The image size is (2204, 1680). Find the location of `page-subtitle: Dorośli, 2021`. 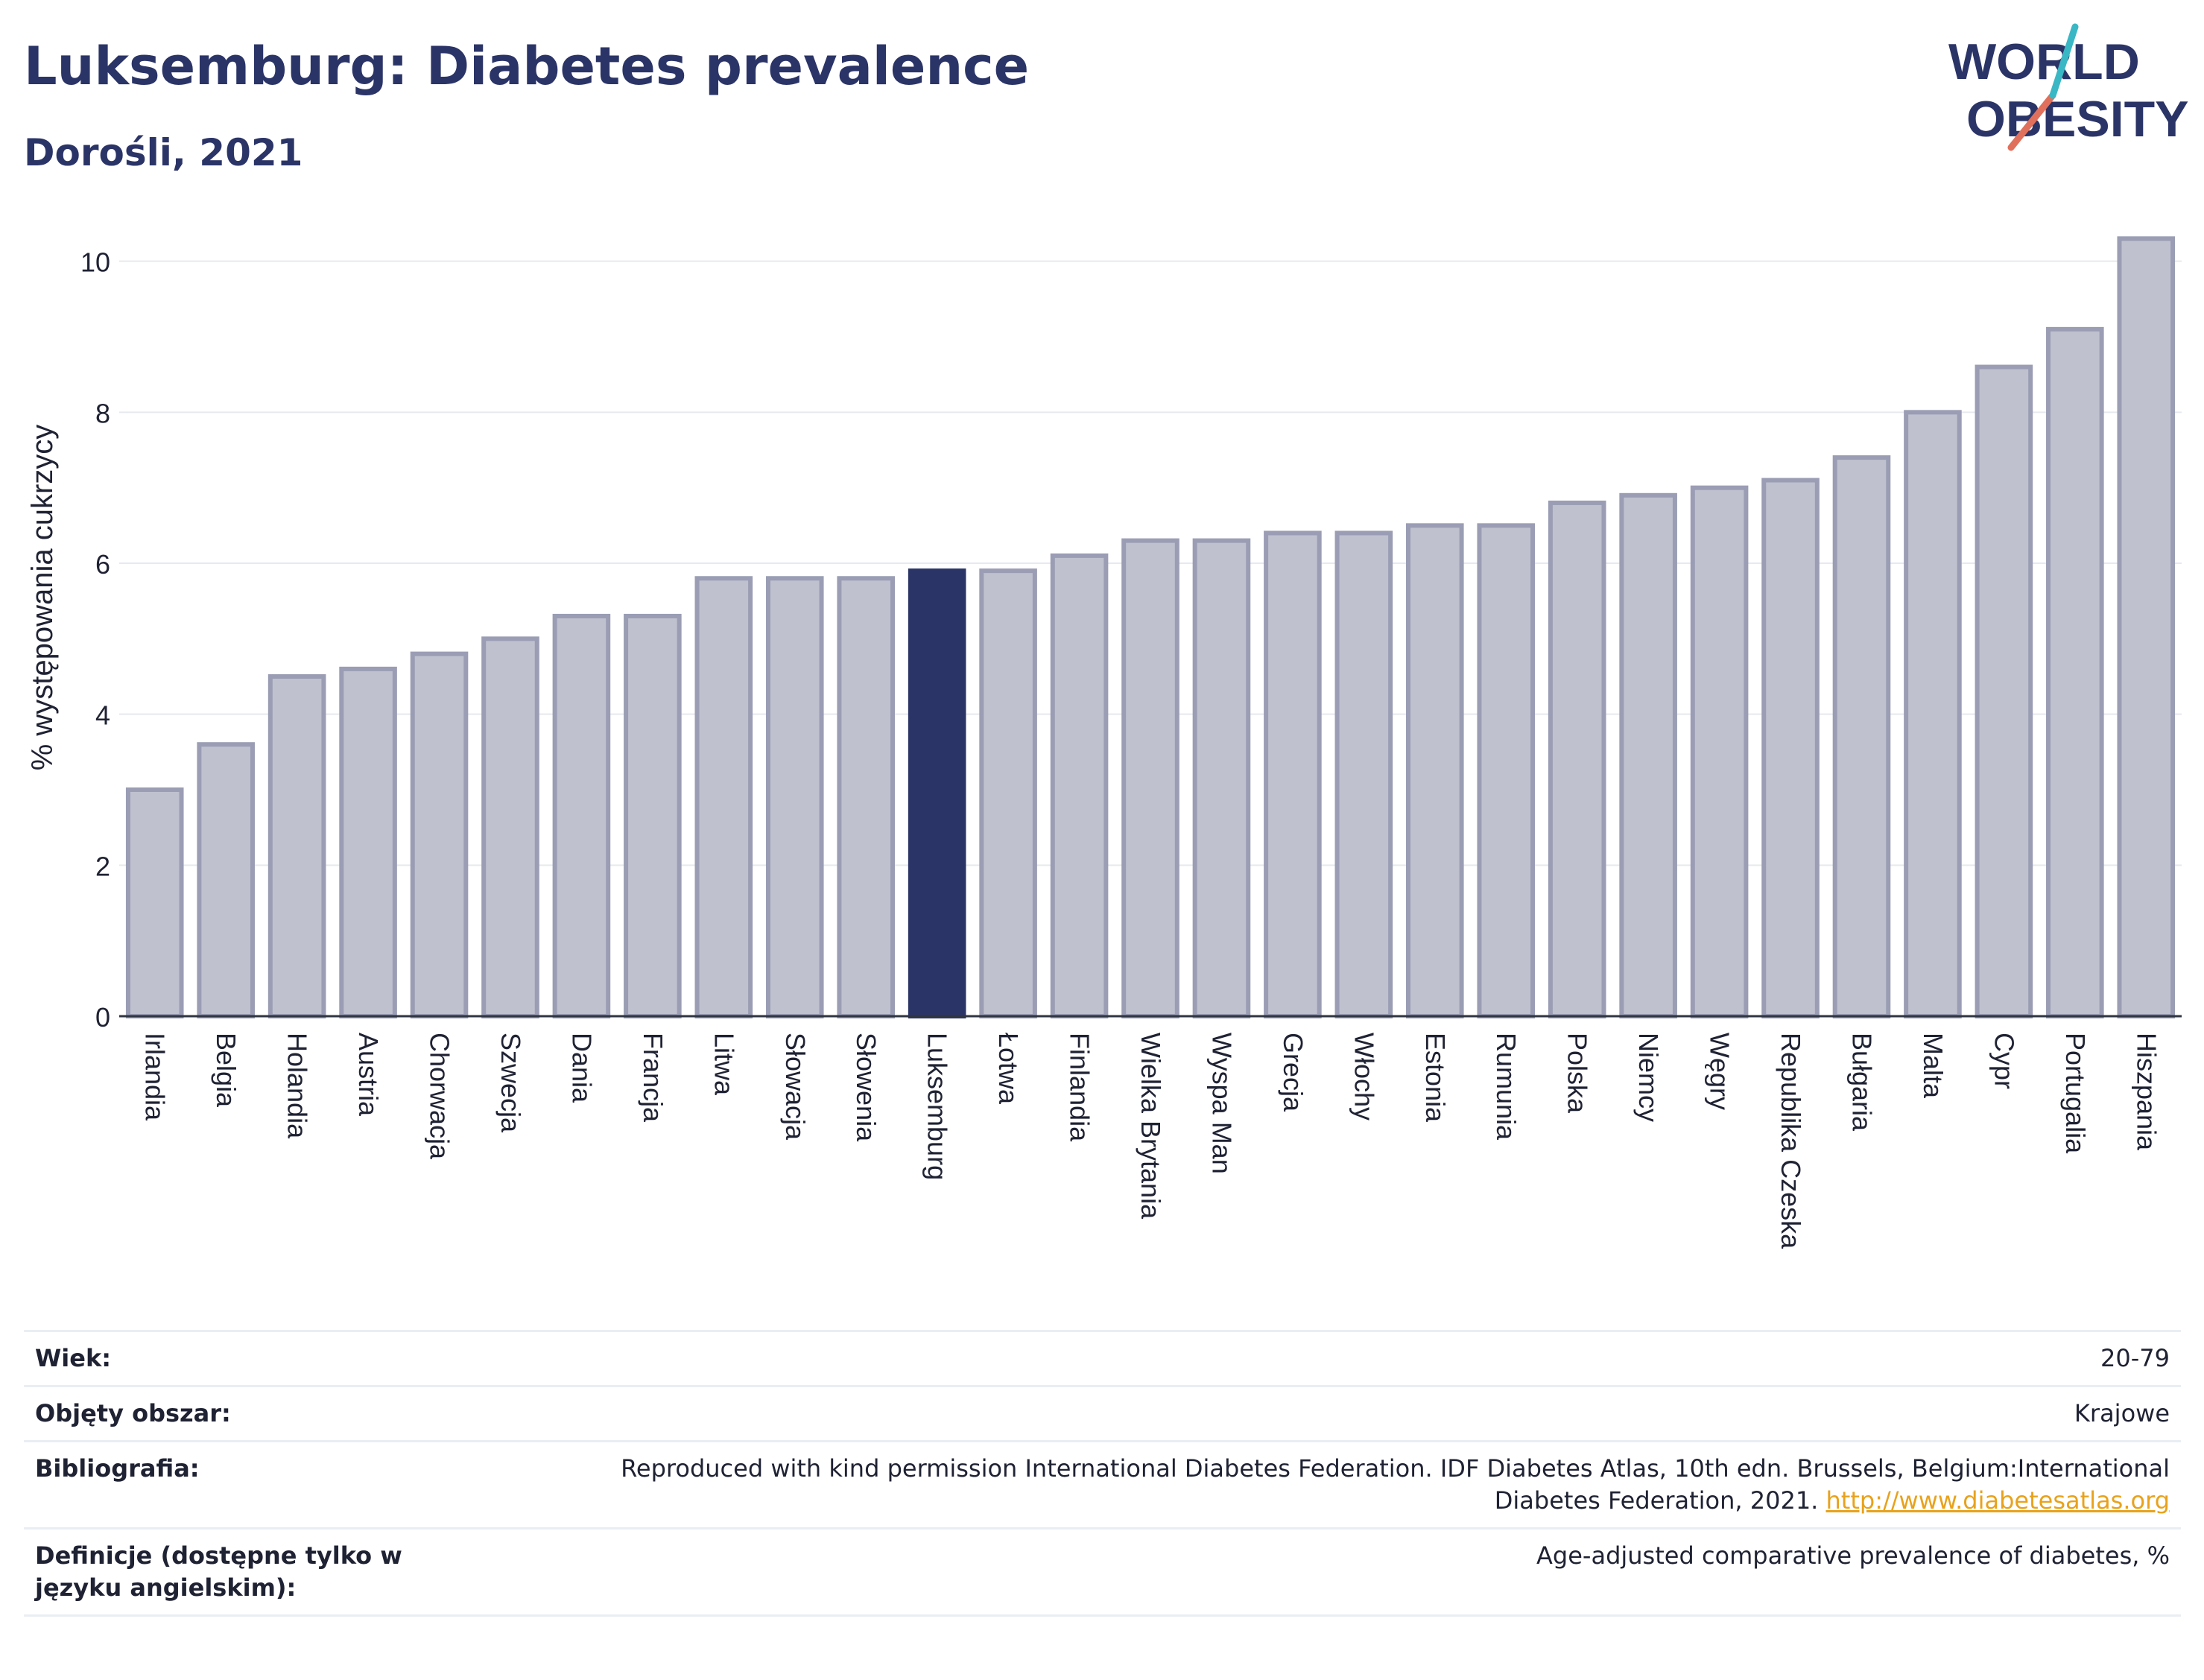

page-subtitle: Dorośli, 2021 is located at coordinates (163, 152).